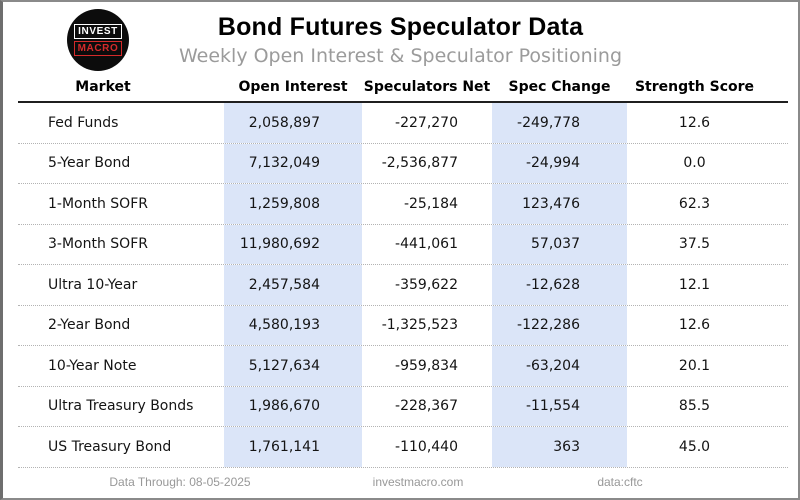 The image size is (800, 500). What do you see at coordinates (83, 122) in the screenshot?
I see `market-cell: Fed Funds` at bounding box center [83, 122].